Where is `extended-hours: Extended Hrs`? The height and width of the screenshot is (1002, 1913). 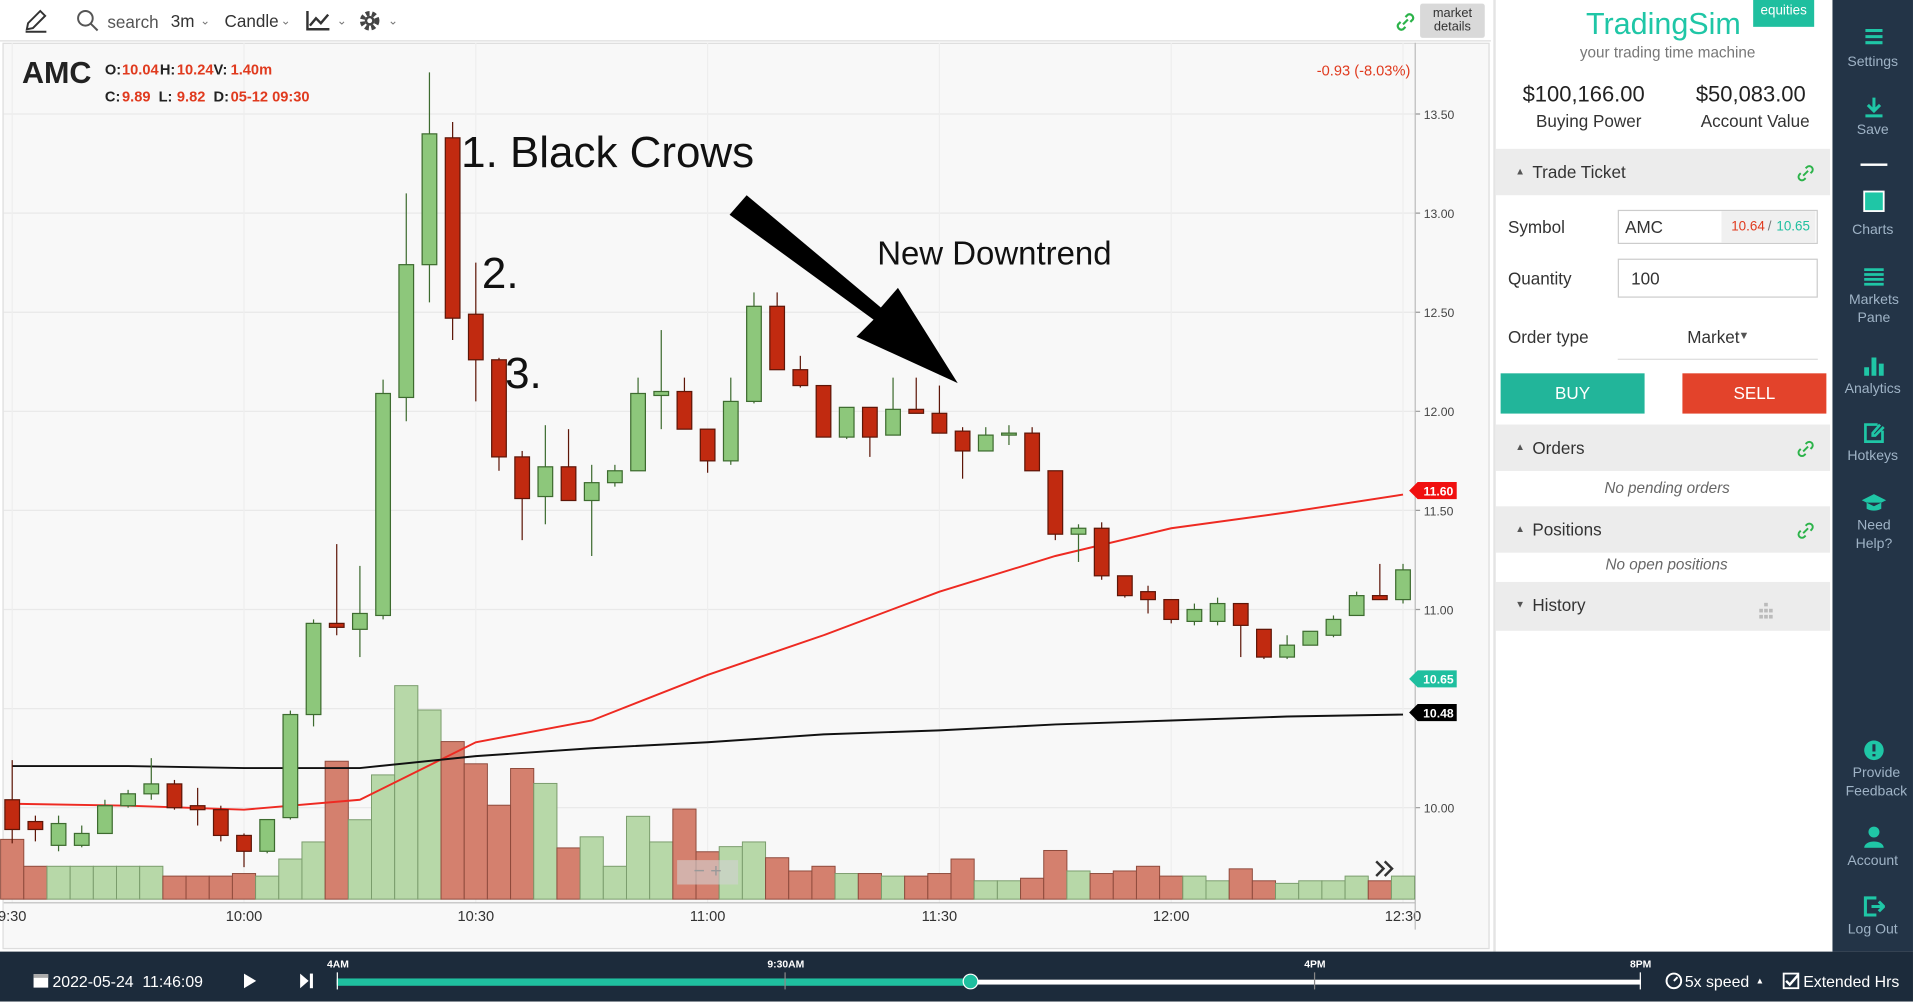
extended-hours: Extended Hrs is located at coordinates (1851, 981).